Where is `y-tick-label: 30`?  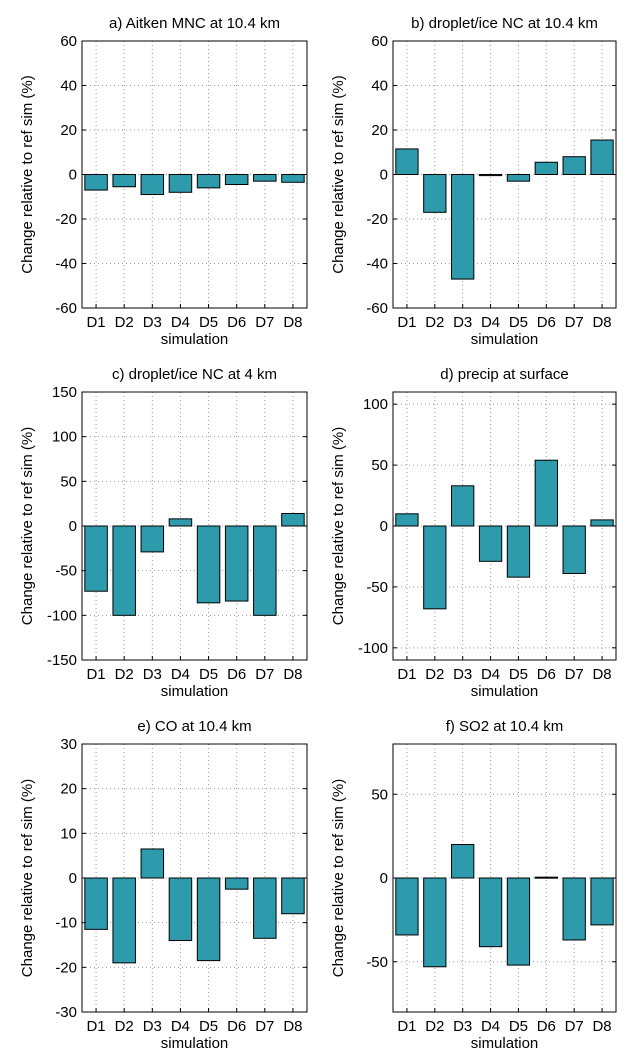
y-tick-label: 30 is located at coordinates (68, 744).